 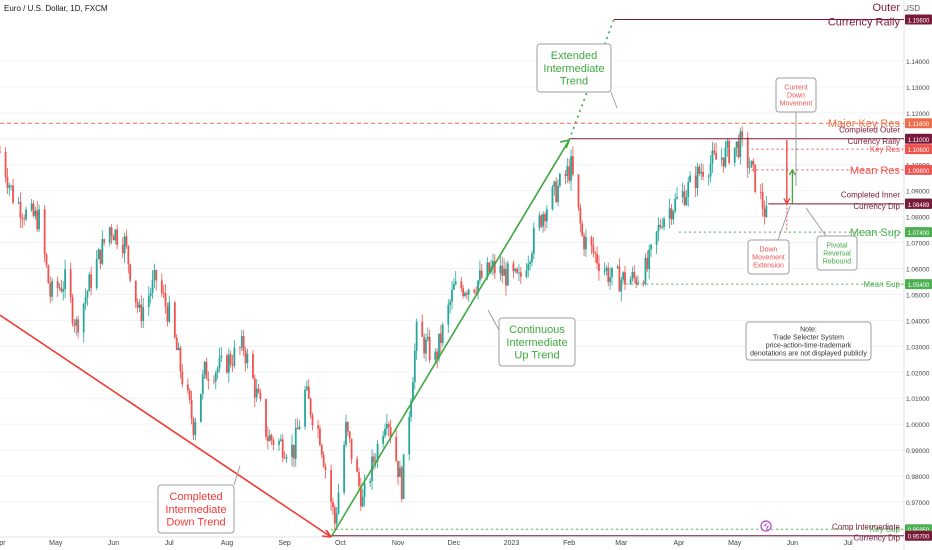 I want to click on time-tick-label: Mar, so click(x=621, y=543).